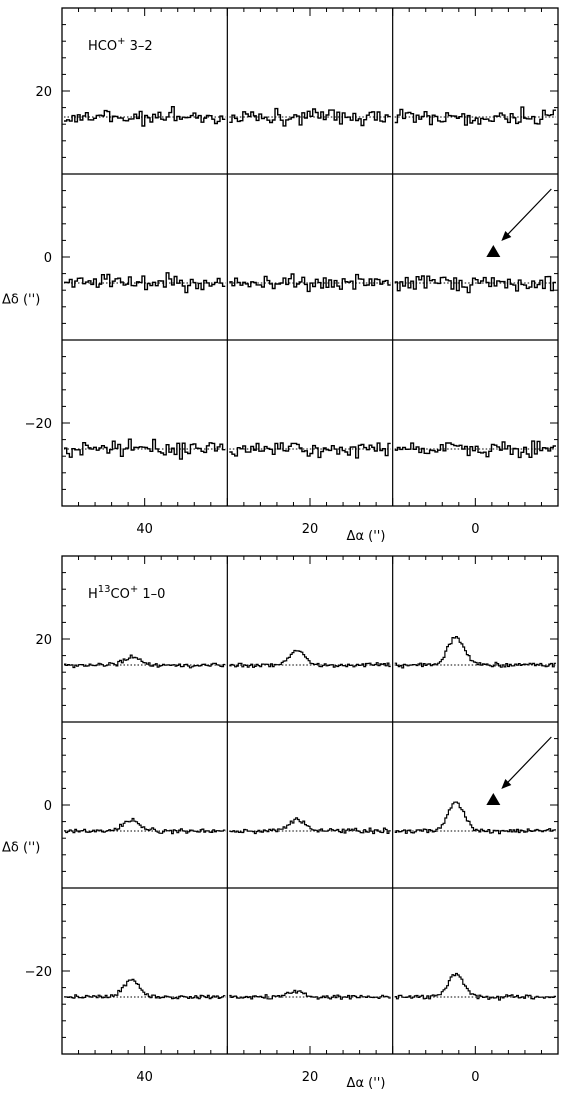 The width and height of the screenshot is (568, 1096). Describe the element at coordinates (138, 46) in the screenshot. I see `panel-label-line: 3–2` at that location.